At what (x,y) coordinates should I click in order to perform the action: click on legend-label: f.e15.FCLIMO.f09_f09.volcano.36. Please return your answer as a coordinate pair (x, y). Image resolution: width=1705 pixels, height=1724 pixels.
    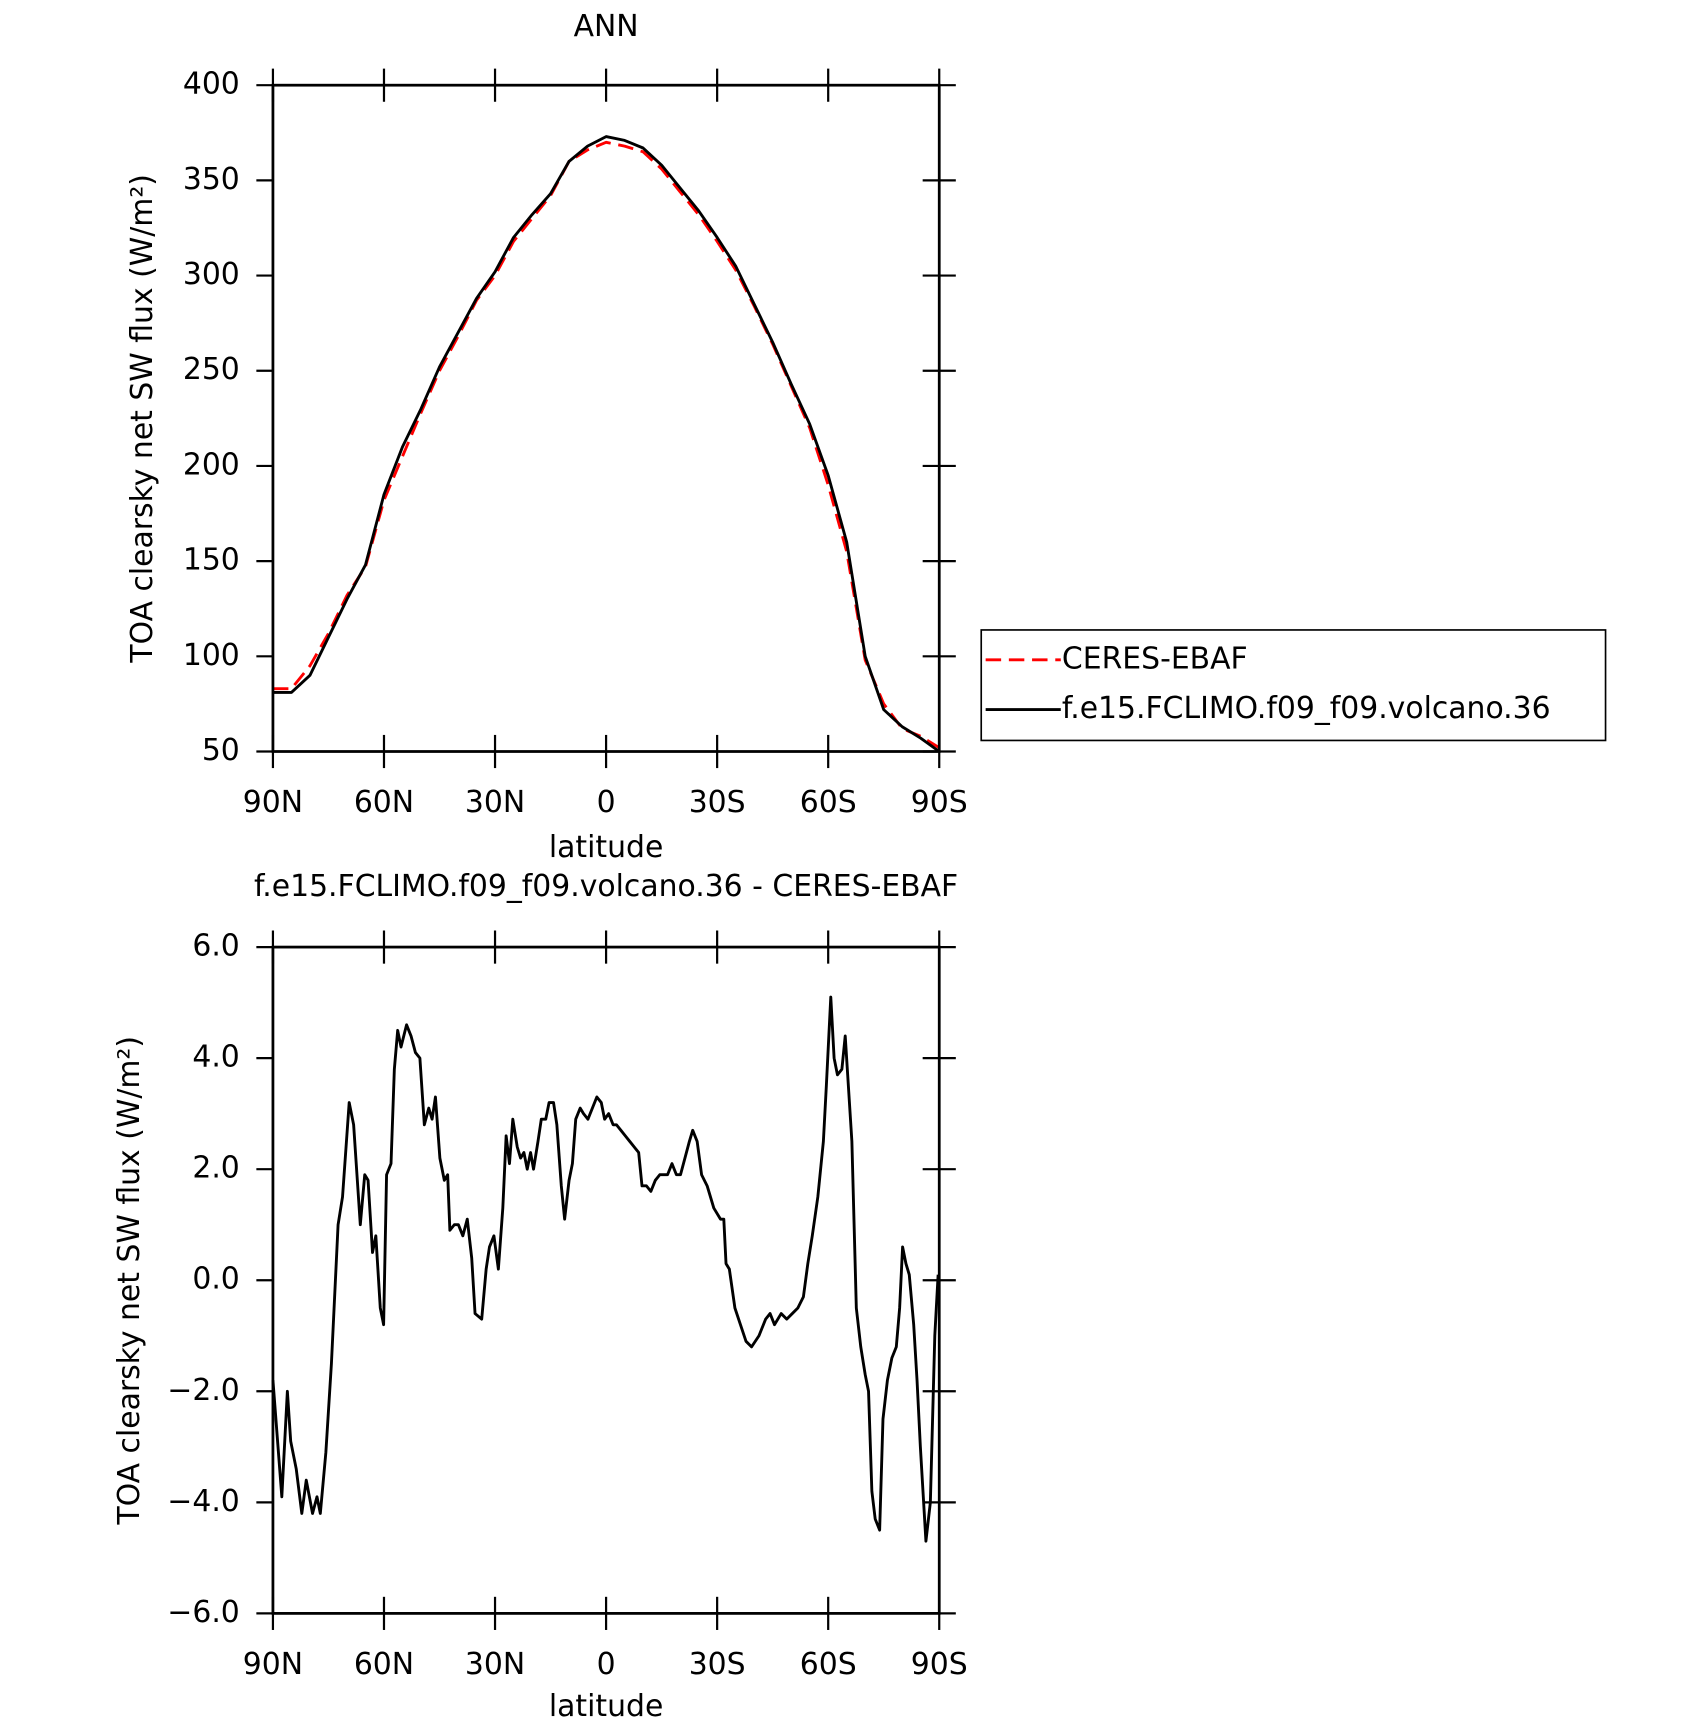
    Looking at the image, I should click on (1306, 708).